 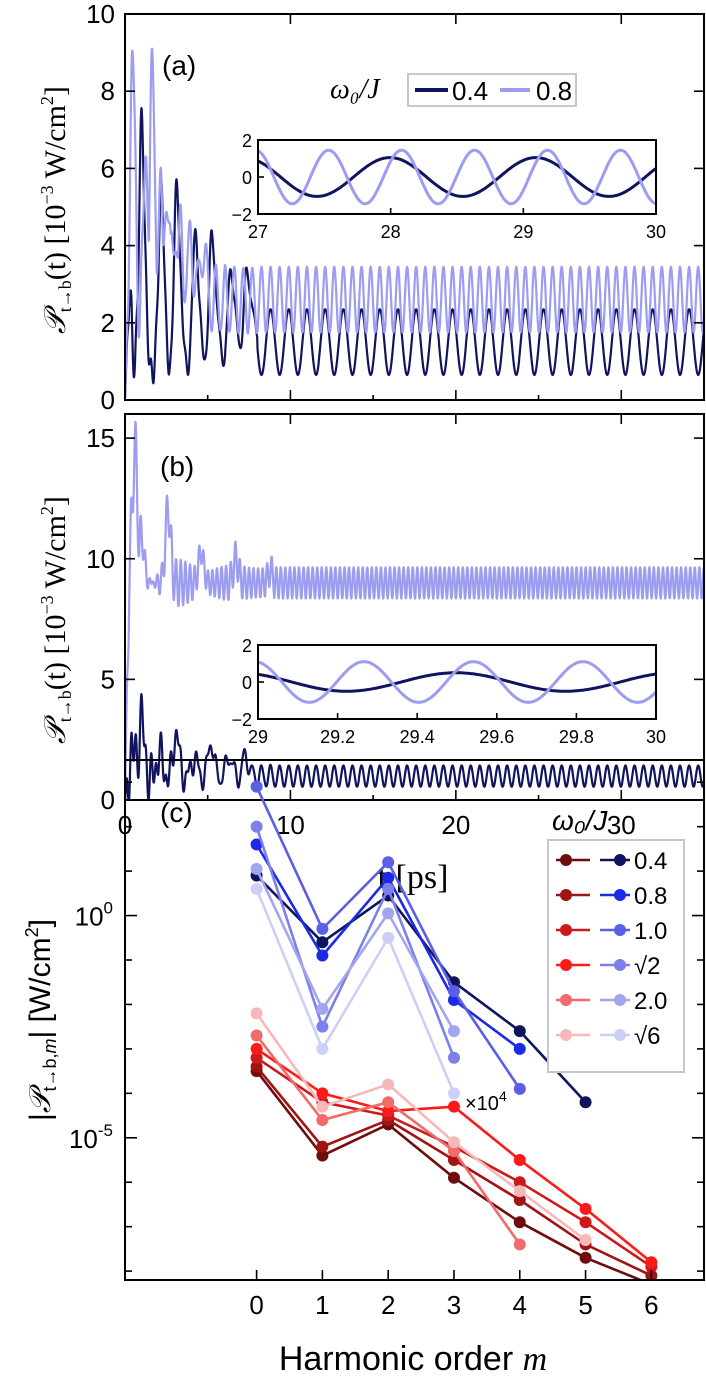 What do you see at coordinates (388, 1305) in the screenshot?
I see `x-tick-label: 2` at bounding box center [388, 1305].